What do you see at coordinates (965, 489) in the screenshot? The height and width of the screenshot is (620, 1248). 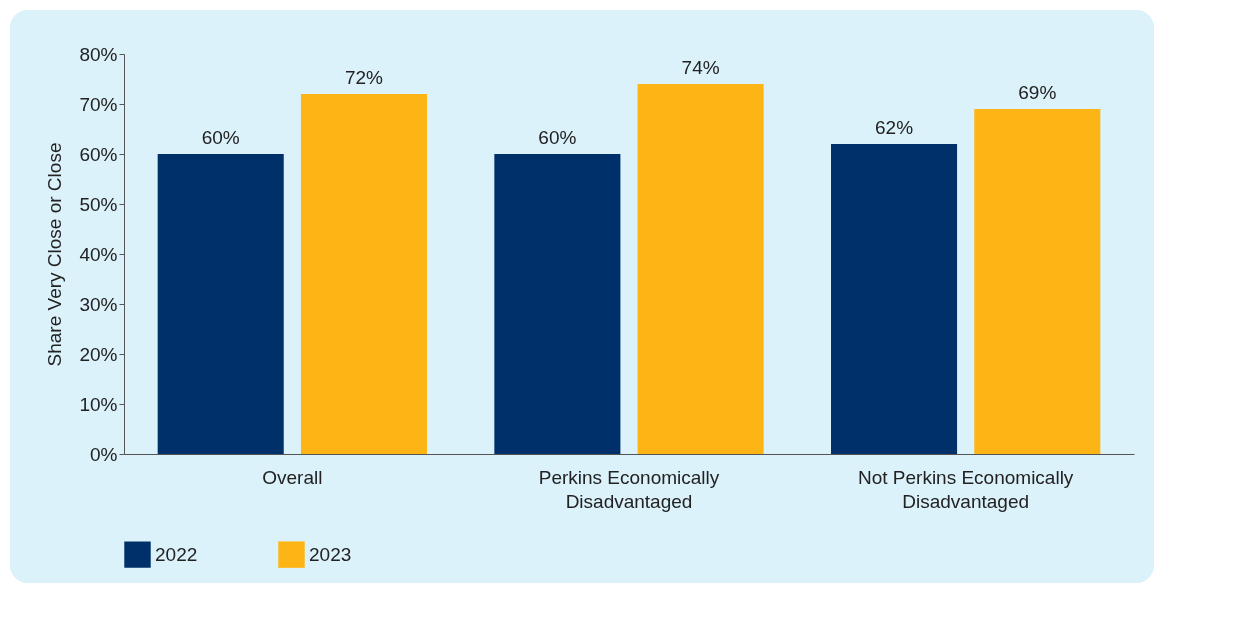 I see `x-tick-label: Not Perkins Economically Disadvantaged` at bounding box center [965, 489].